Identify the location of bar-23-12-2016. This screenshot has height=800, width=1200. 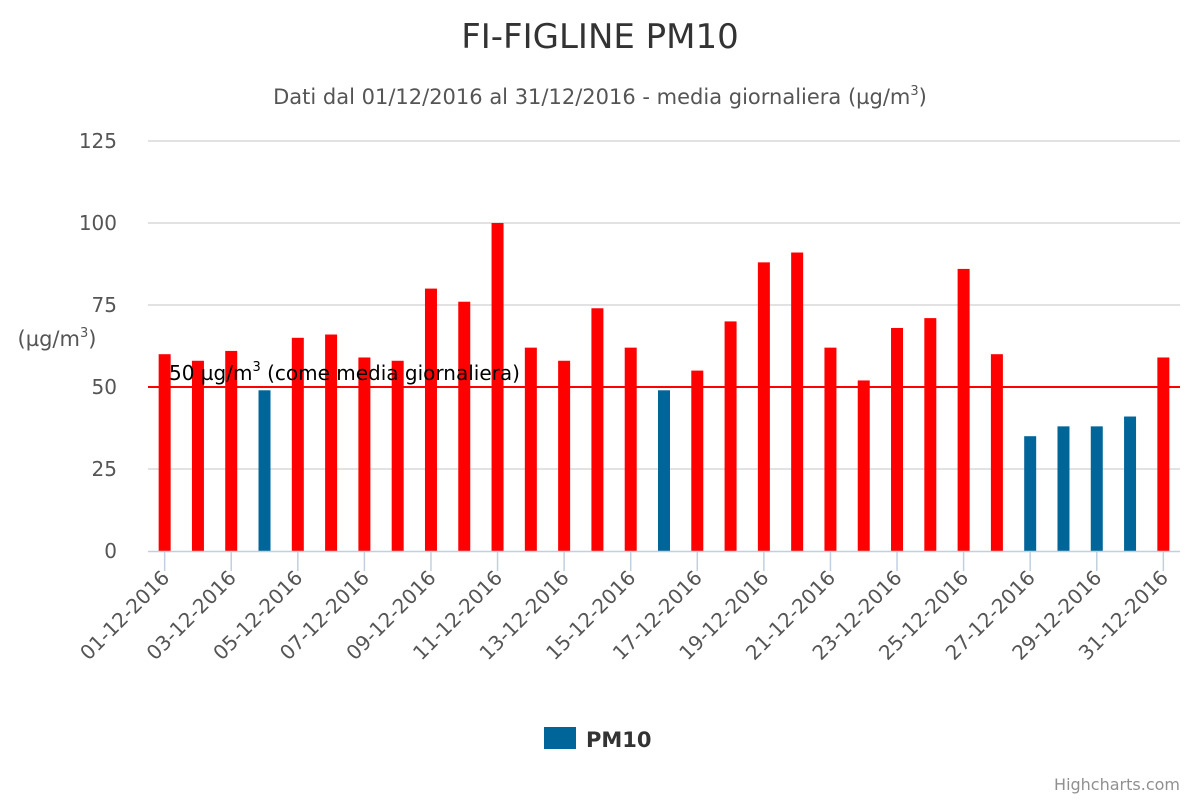
(897, 439).